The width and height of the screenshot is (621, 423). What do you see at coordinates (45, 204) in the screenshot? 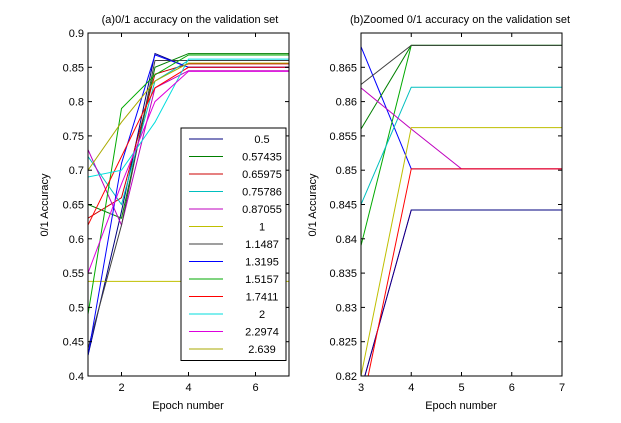
I see `chart-a-ylabel: 0/1 Accuracy` at bounding box center [45, 204].